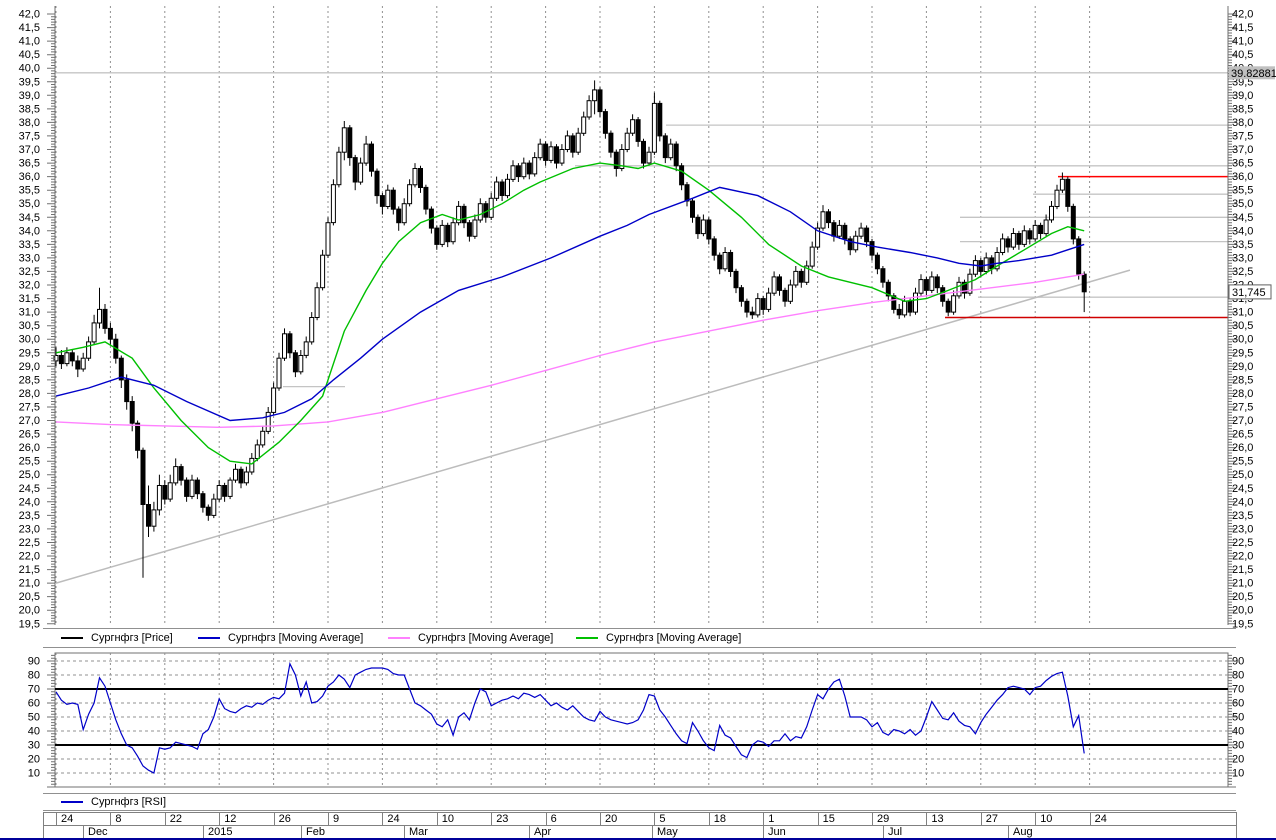 Image resolution: width=1276 pixels, height=840 pixels. Describe the element at coordinates (954, 819) in the screenshot. I see `date-tick-cell: 13` at that location.